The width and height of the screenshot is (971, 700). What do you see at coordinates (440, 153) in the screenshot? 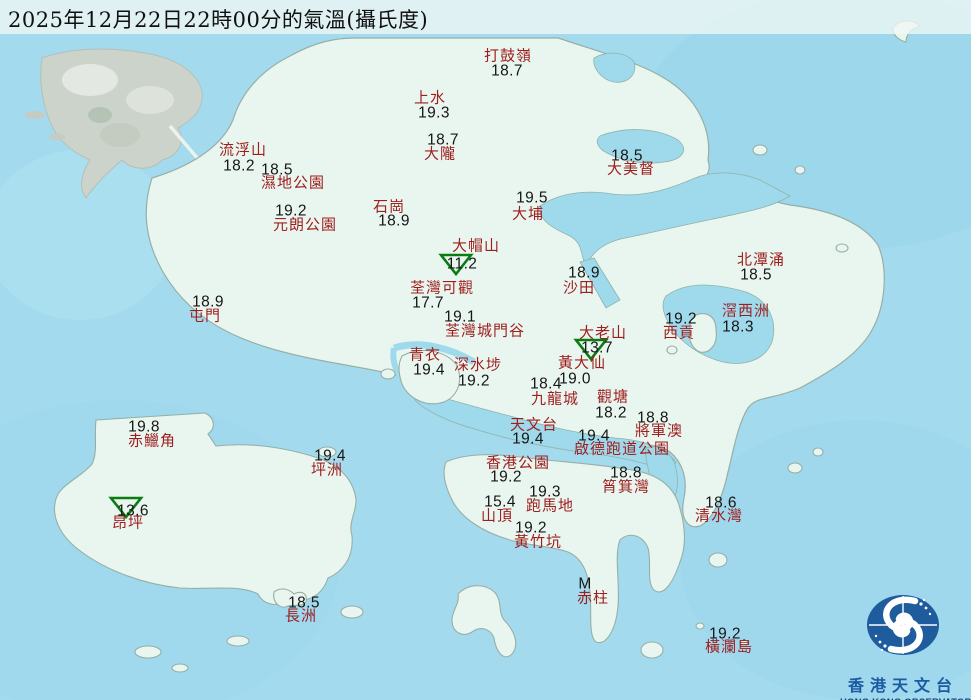
I see `station-label: 大隴` at bounding box center [440, 153].